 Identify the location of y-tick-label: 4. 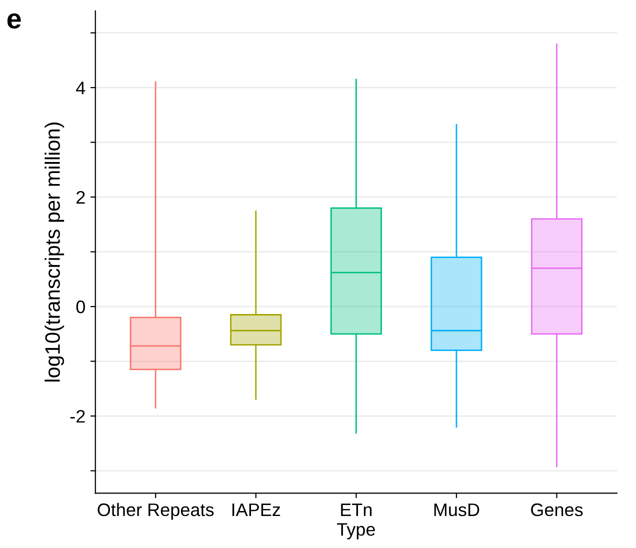
(81, 88).